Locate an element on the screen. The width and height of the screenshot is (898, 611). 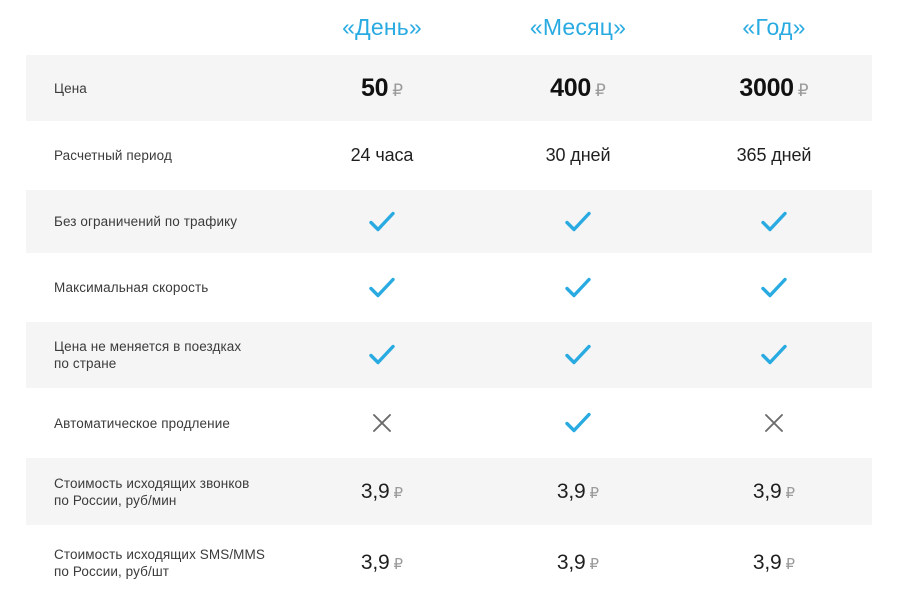
row-value-billing-period-col3: 365 дней is located at coordinates (774, 155).